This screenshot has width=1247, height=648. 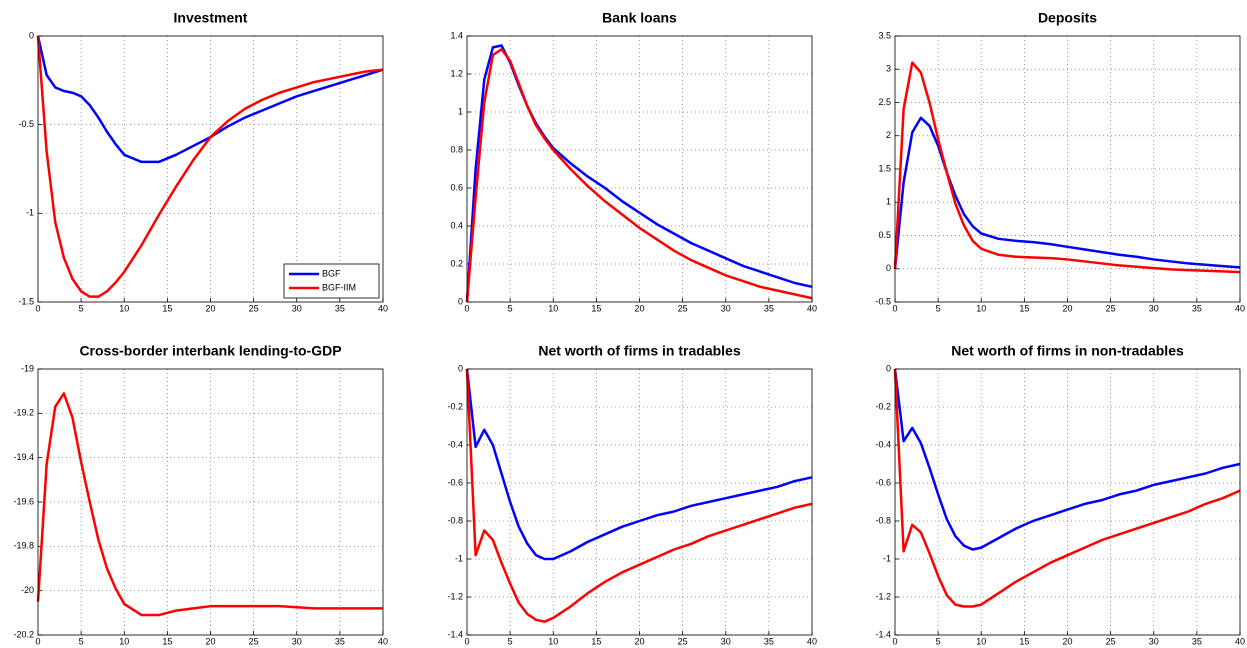 What do you see at coordinates (888, 135) in the screenshot?
I see `y-tick-label: 2` at bounding box center [888, 135].